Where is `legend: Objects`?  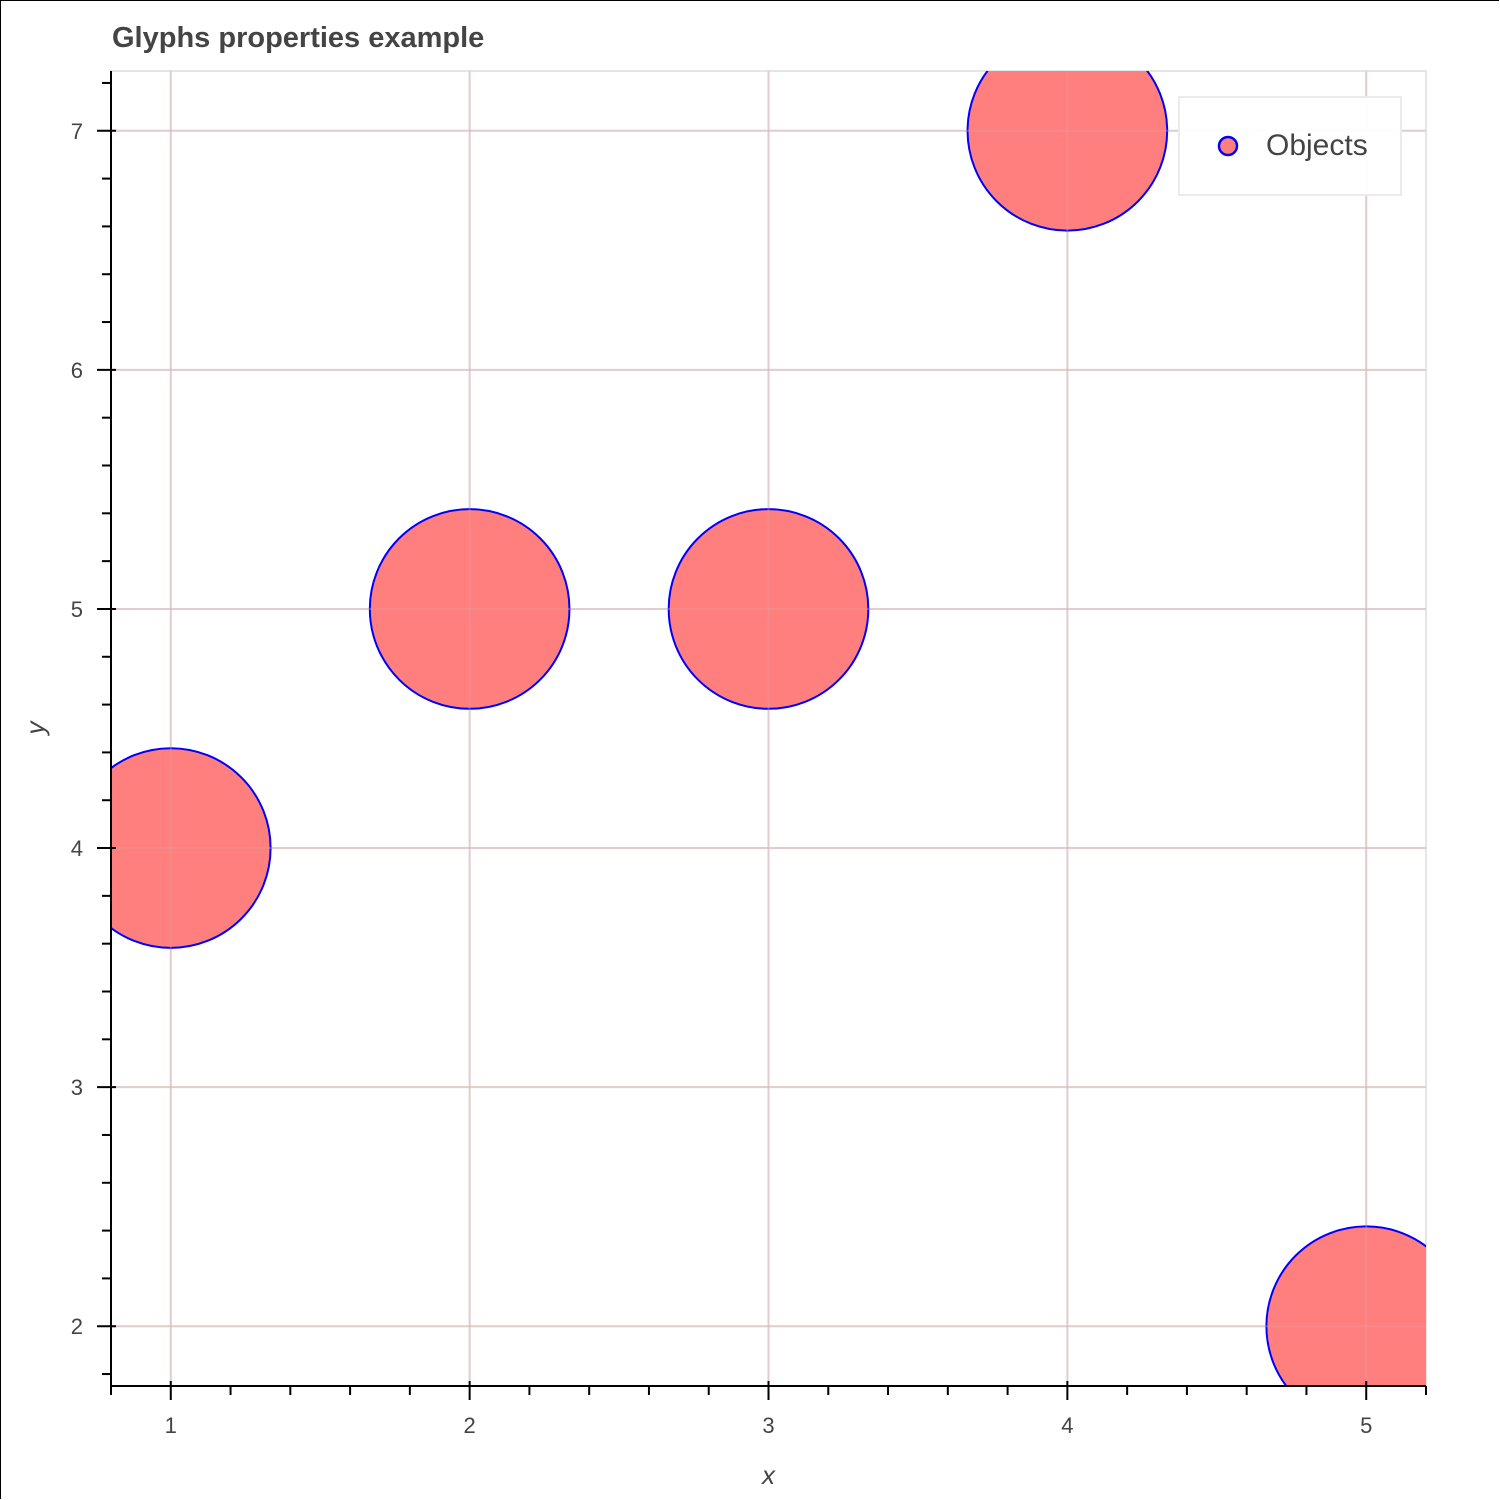 legend: Objects is located at coordinates (1290, 146).